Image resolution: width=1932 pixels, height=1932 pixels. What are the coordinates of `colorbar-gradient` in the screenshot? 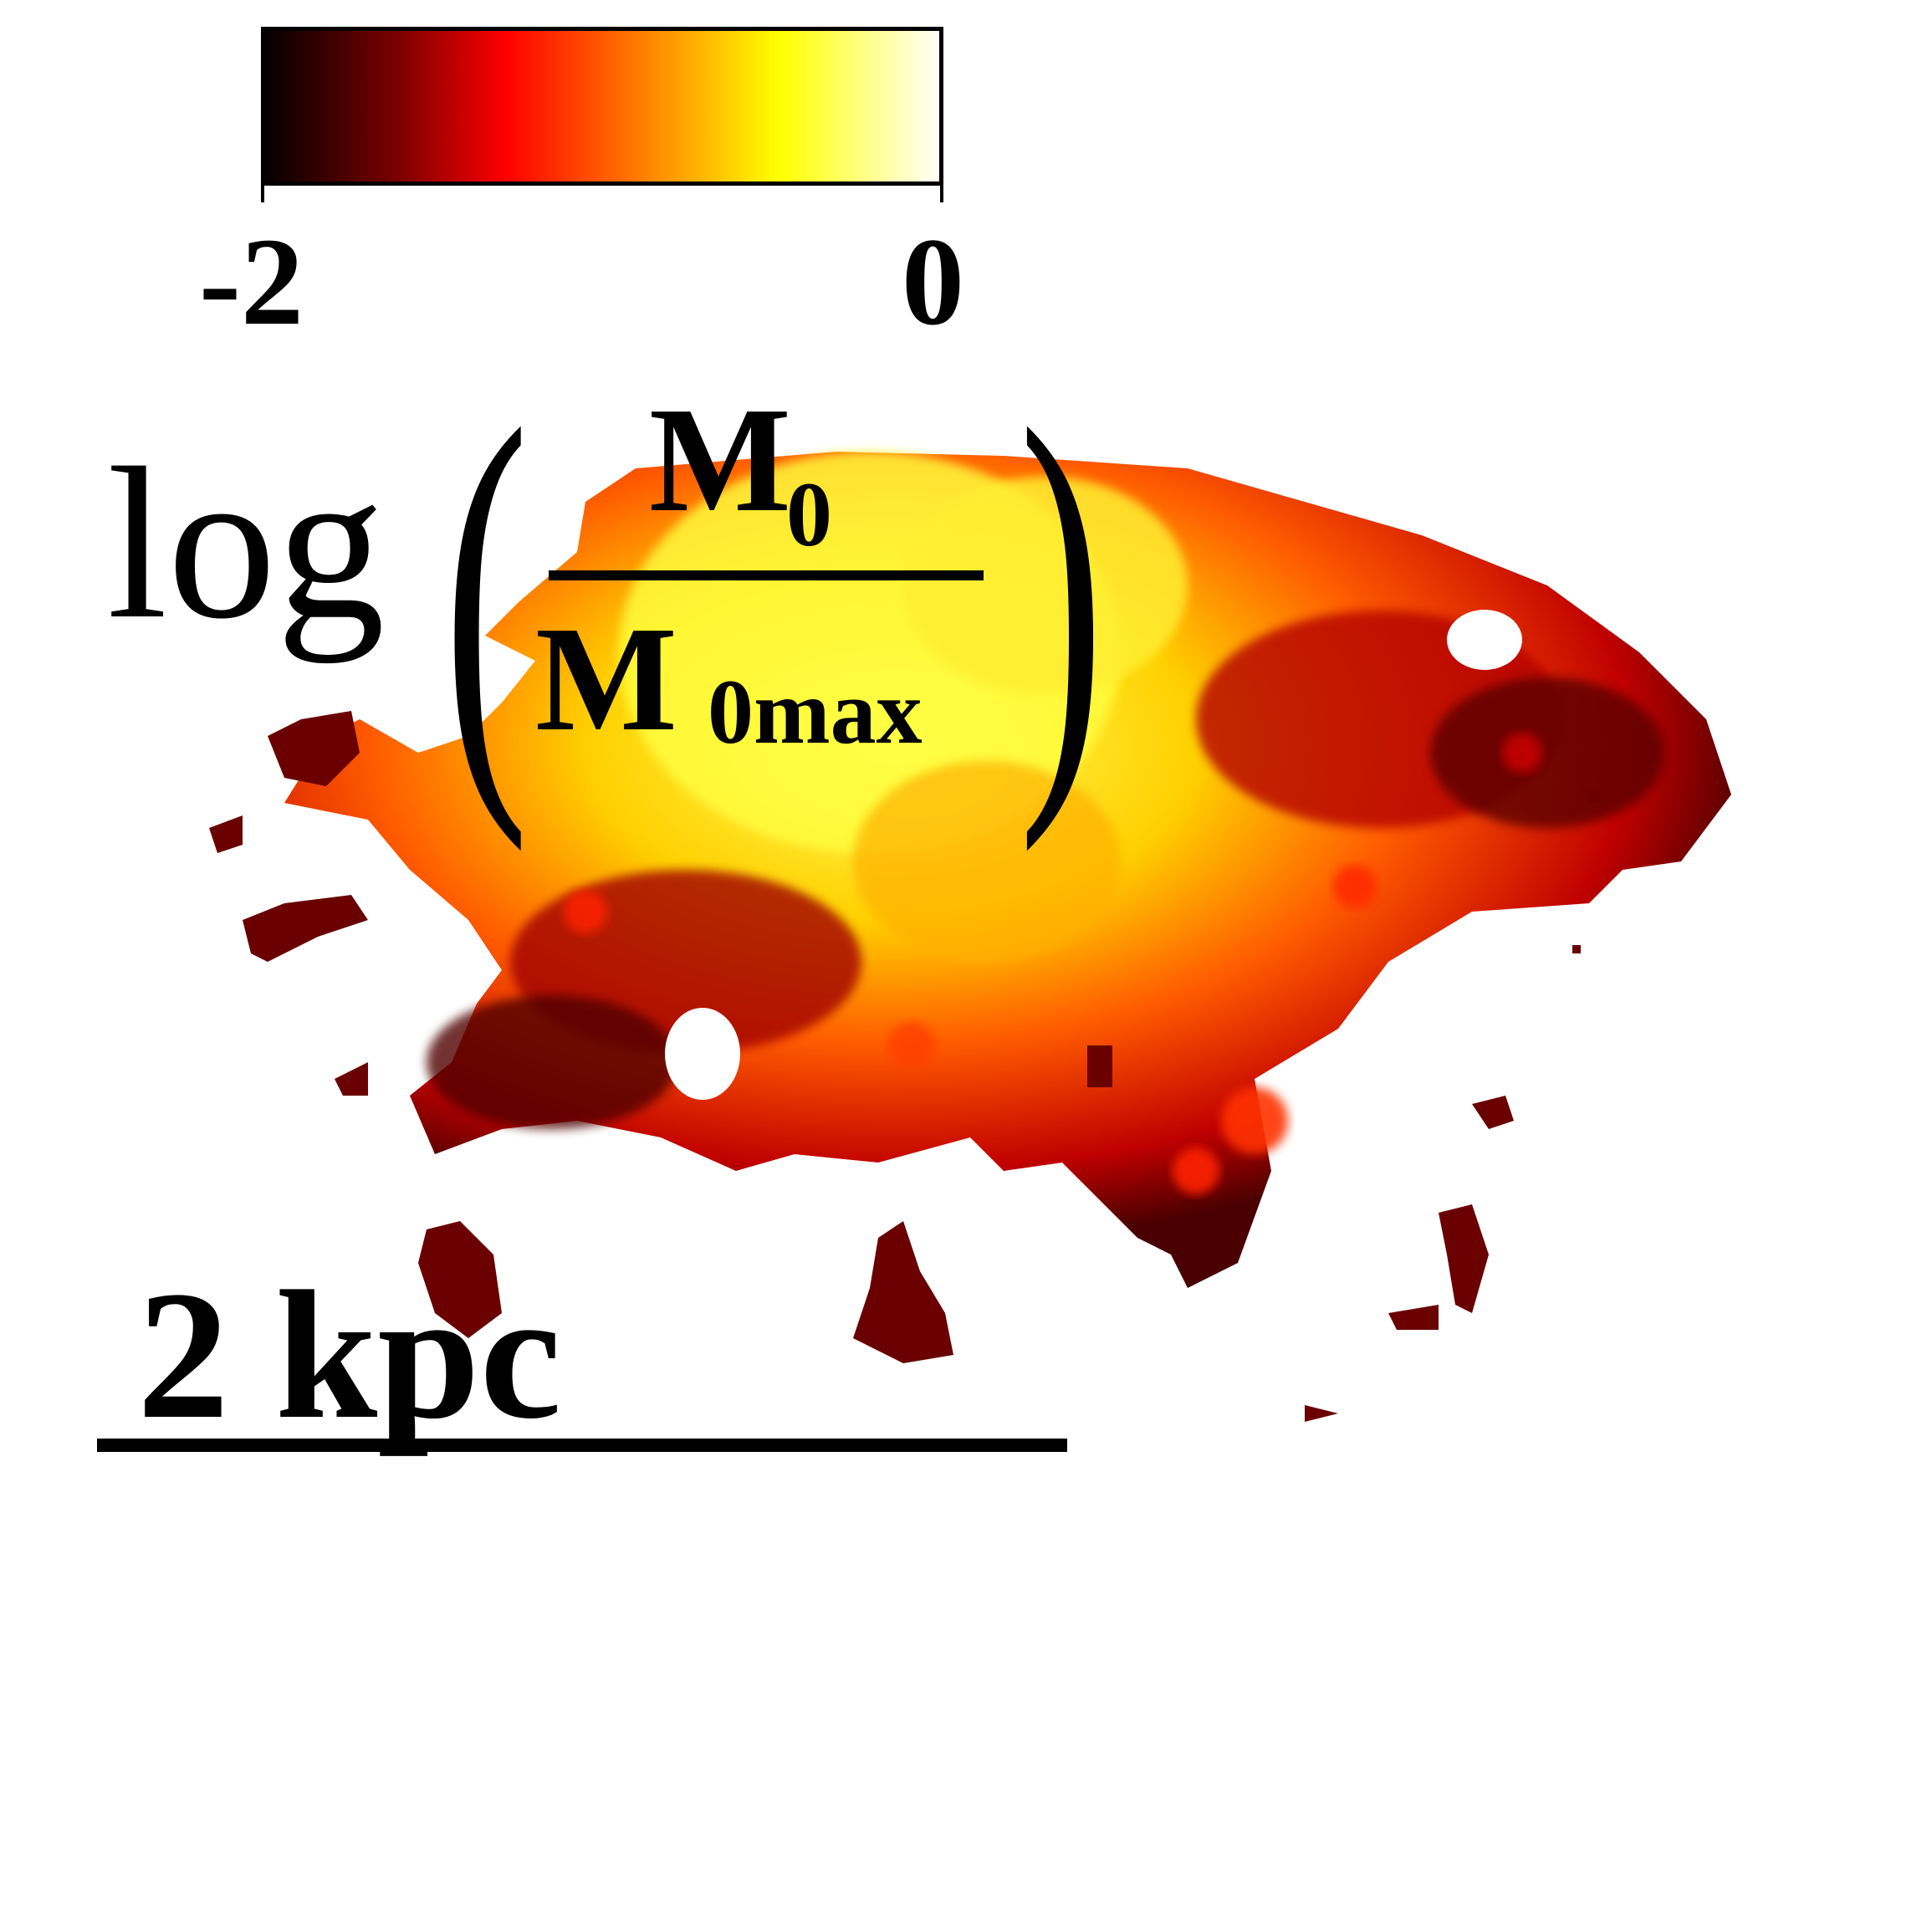 It's located at (602, 106).